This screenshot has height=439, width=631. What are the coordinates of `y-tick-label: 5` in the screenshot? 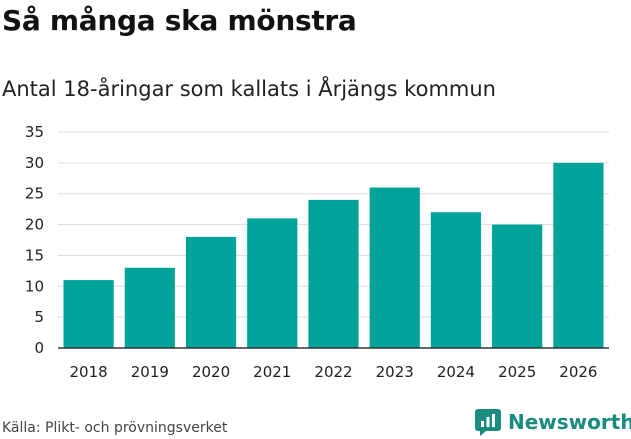 It's located at (39, 317).